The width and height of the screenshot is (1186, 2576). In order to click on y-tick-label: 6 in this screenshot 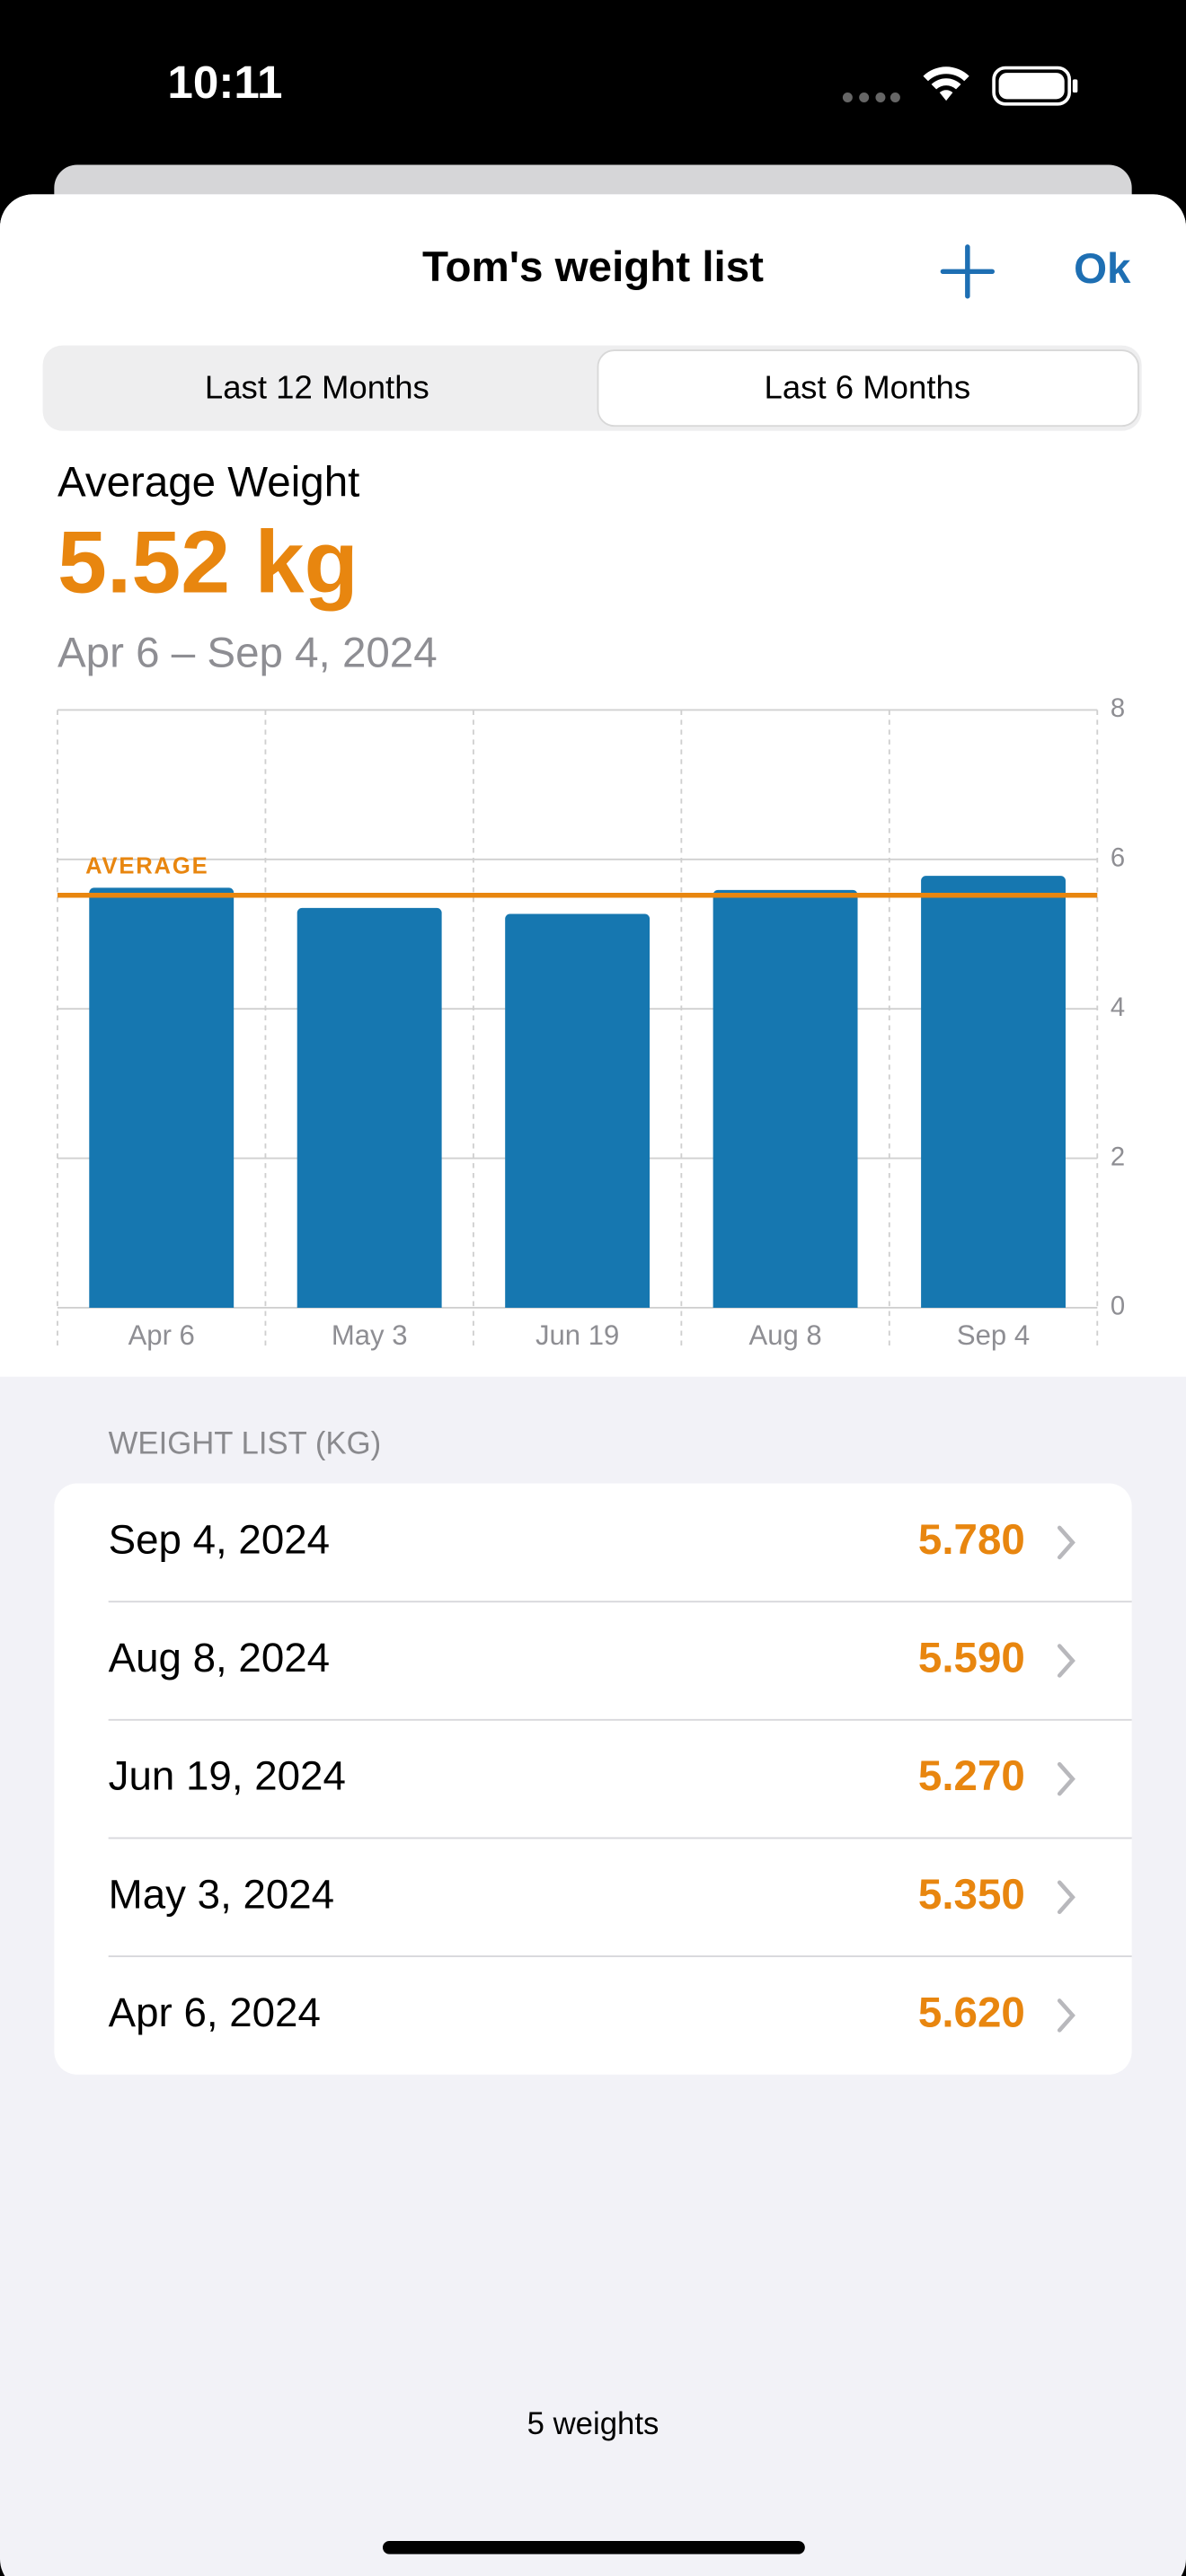, I will do `click(1118, 858)`.